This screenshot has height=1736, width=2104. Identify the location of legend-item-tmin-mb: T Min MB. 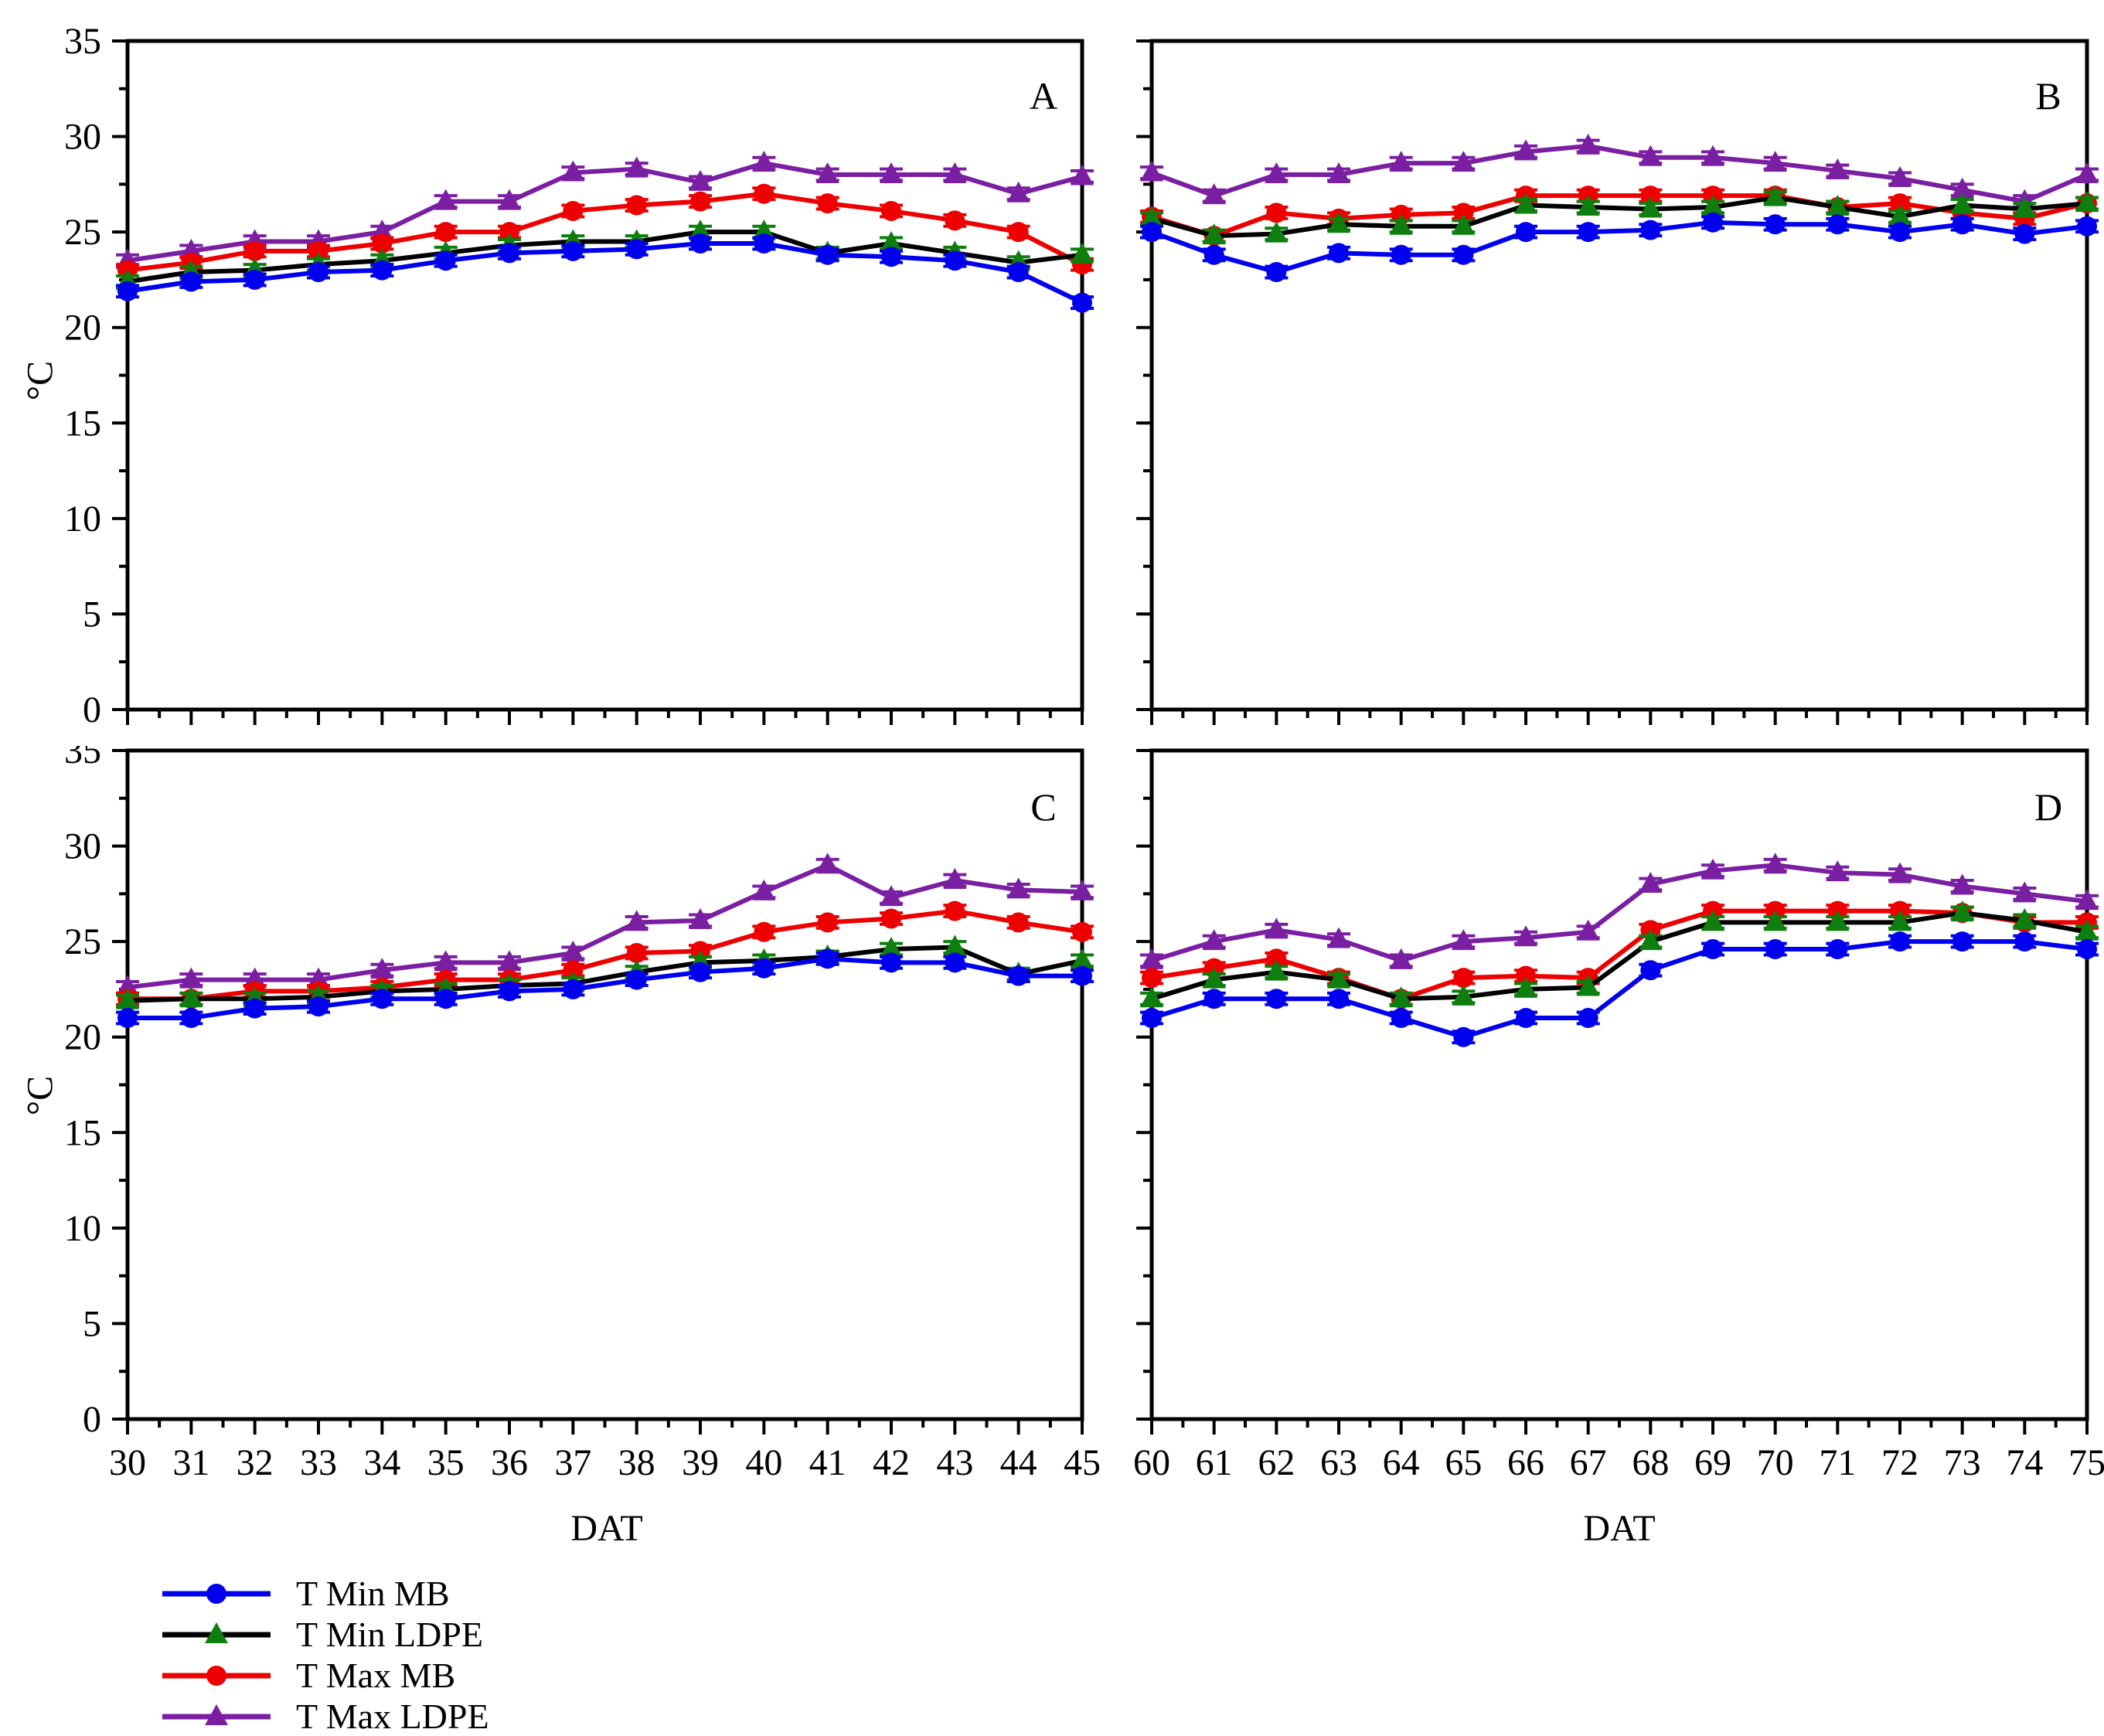
(323, 1594).